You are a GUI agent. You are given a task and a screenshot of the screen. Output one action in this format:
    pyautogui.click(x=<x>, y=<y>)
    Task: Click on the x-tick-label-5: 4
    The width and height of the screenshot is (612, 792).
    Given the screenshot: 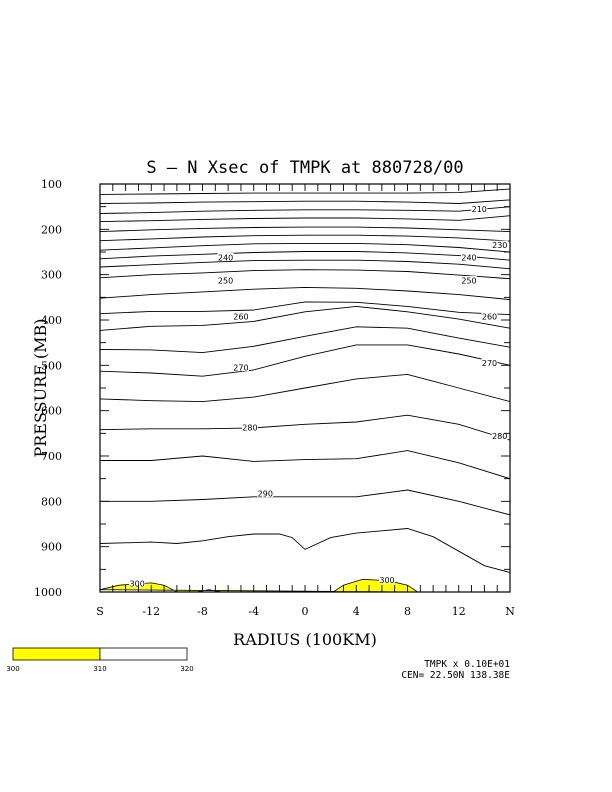 What is the action you would take?
    pyautogui.click(x=356, y=611)
    